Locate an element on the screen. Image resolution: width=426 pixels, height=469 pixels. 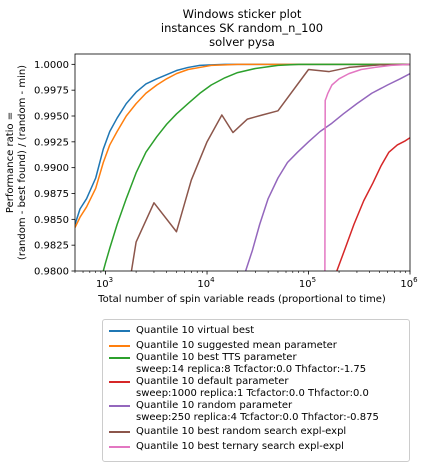
y-tick-label: 0.9825 is located at coordinates (51, 246).